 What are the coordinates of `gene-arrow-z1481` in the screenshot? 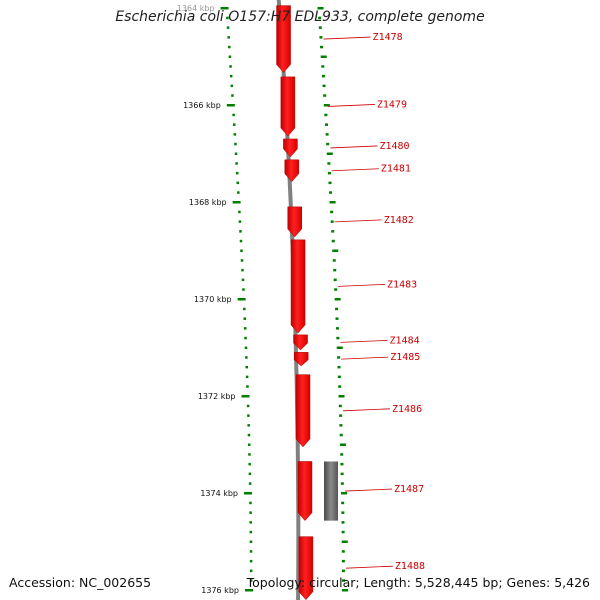 It's located at (292, 171).